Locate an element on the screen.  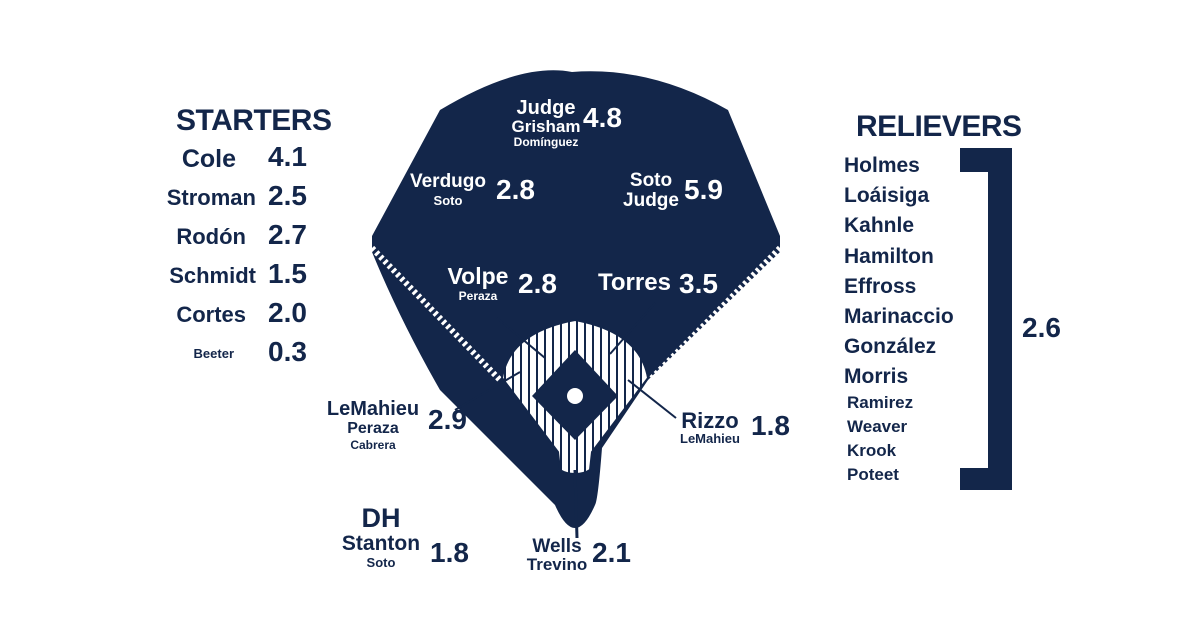
first-base-backup1: LeMahieu is located at coordinates (710, 438).